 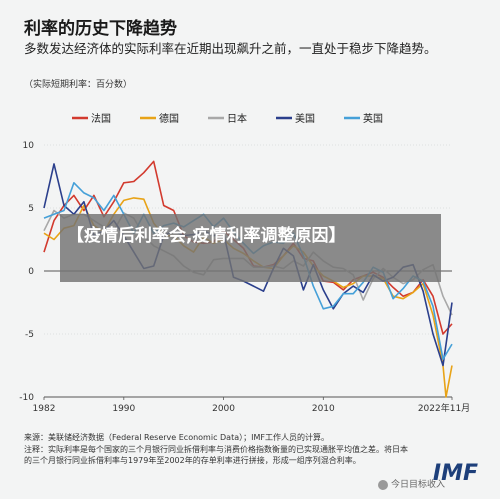 I want to click on y-tick-label: 10, so click(x=29, y=146).